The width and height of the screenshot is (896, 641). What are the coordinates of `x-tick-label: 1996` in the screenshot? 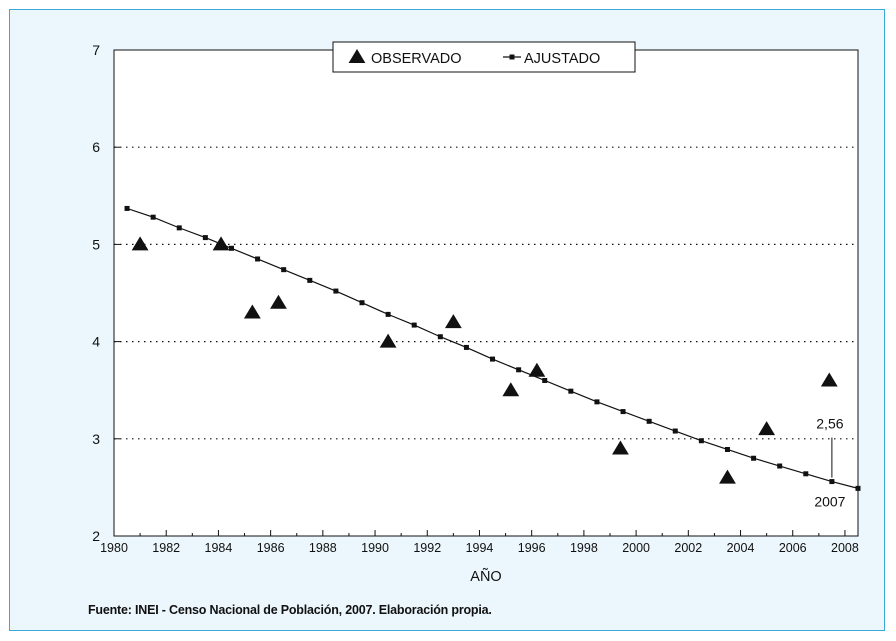 It's located at (532, 548).